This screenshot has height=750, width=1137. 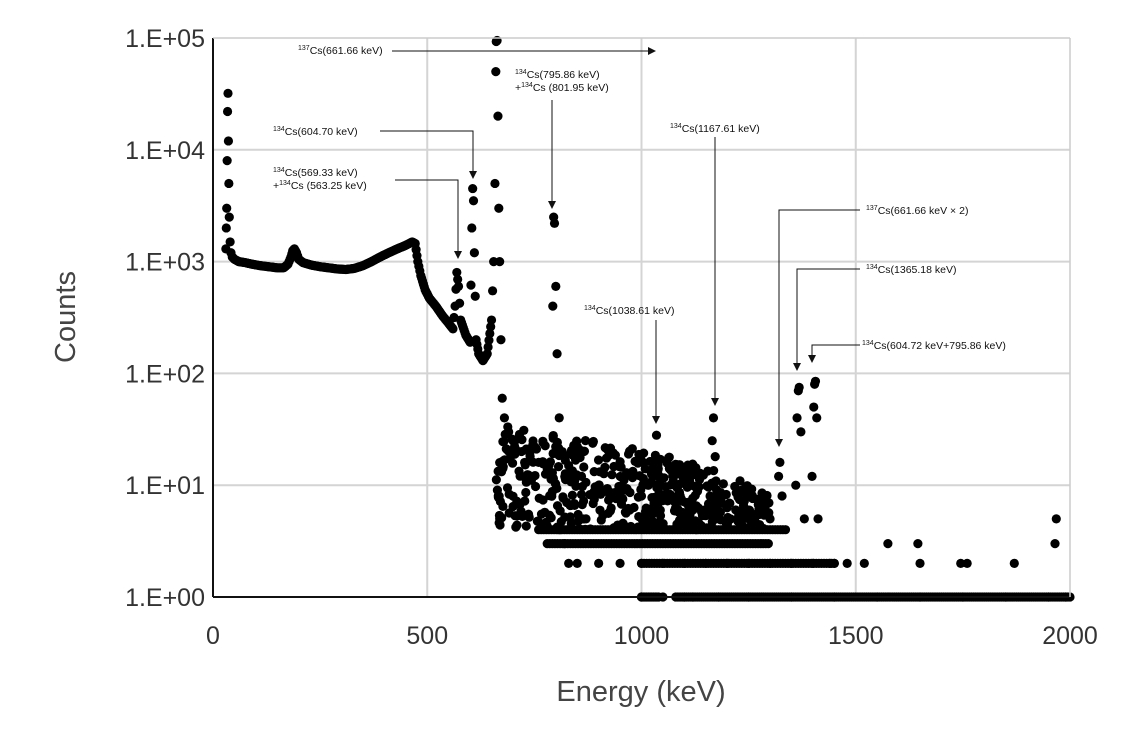 What do you see at coordinates (1070, 636) in the screenshot?
I see `x-tick-label: 2000` at bounding box center [1070, 636].